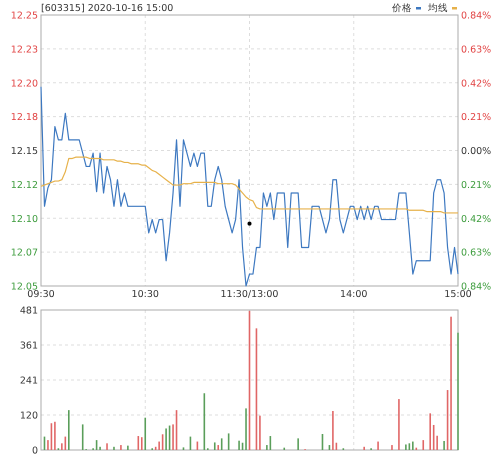 The width and height of the screenshot is (499, 454). Describe the element at coordinates (29, 311) in the screenshot. I see `y-tick-label: 481` at that location.